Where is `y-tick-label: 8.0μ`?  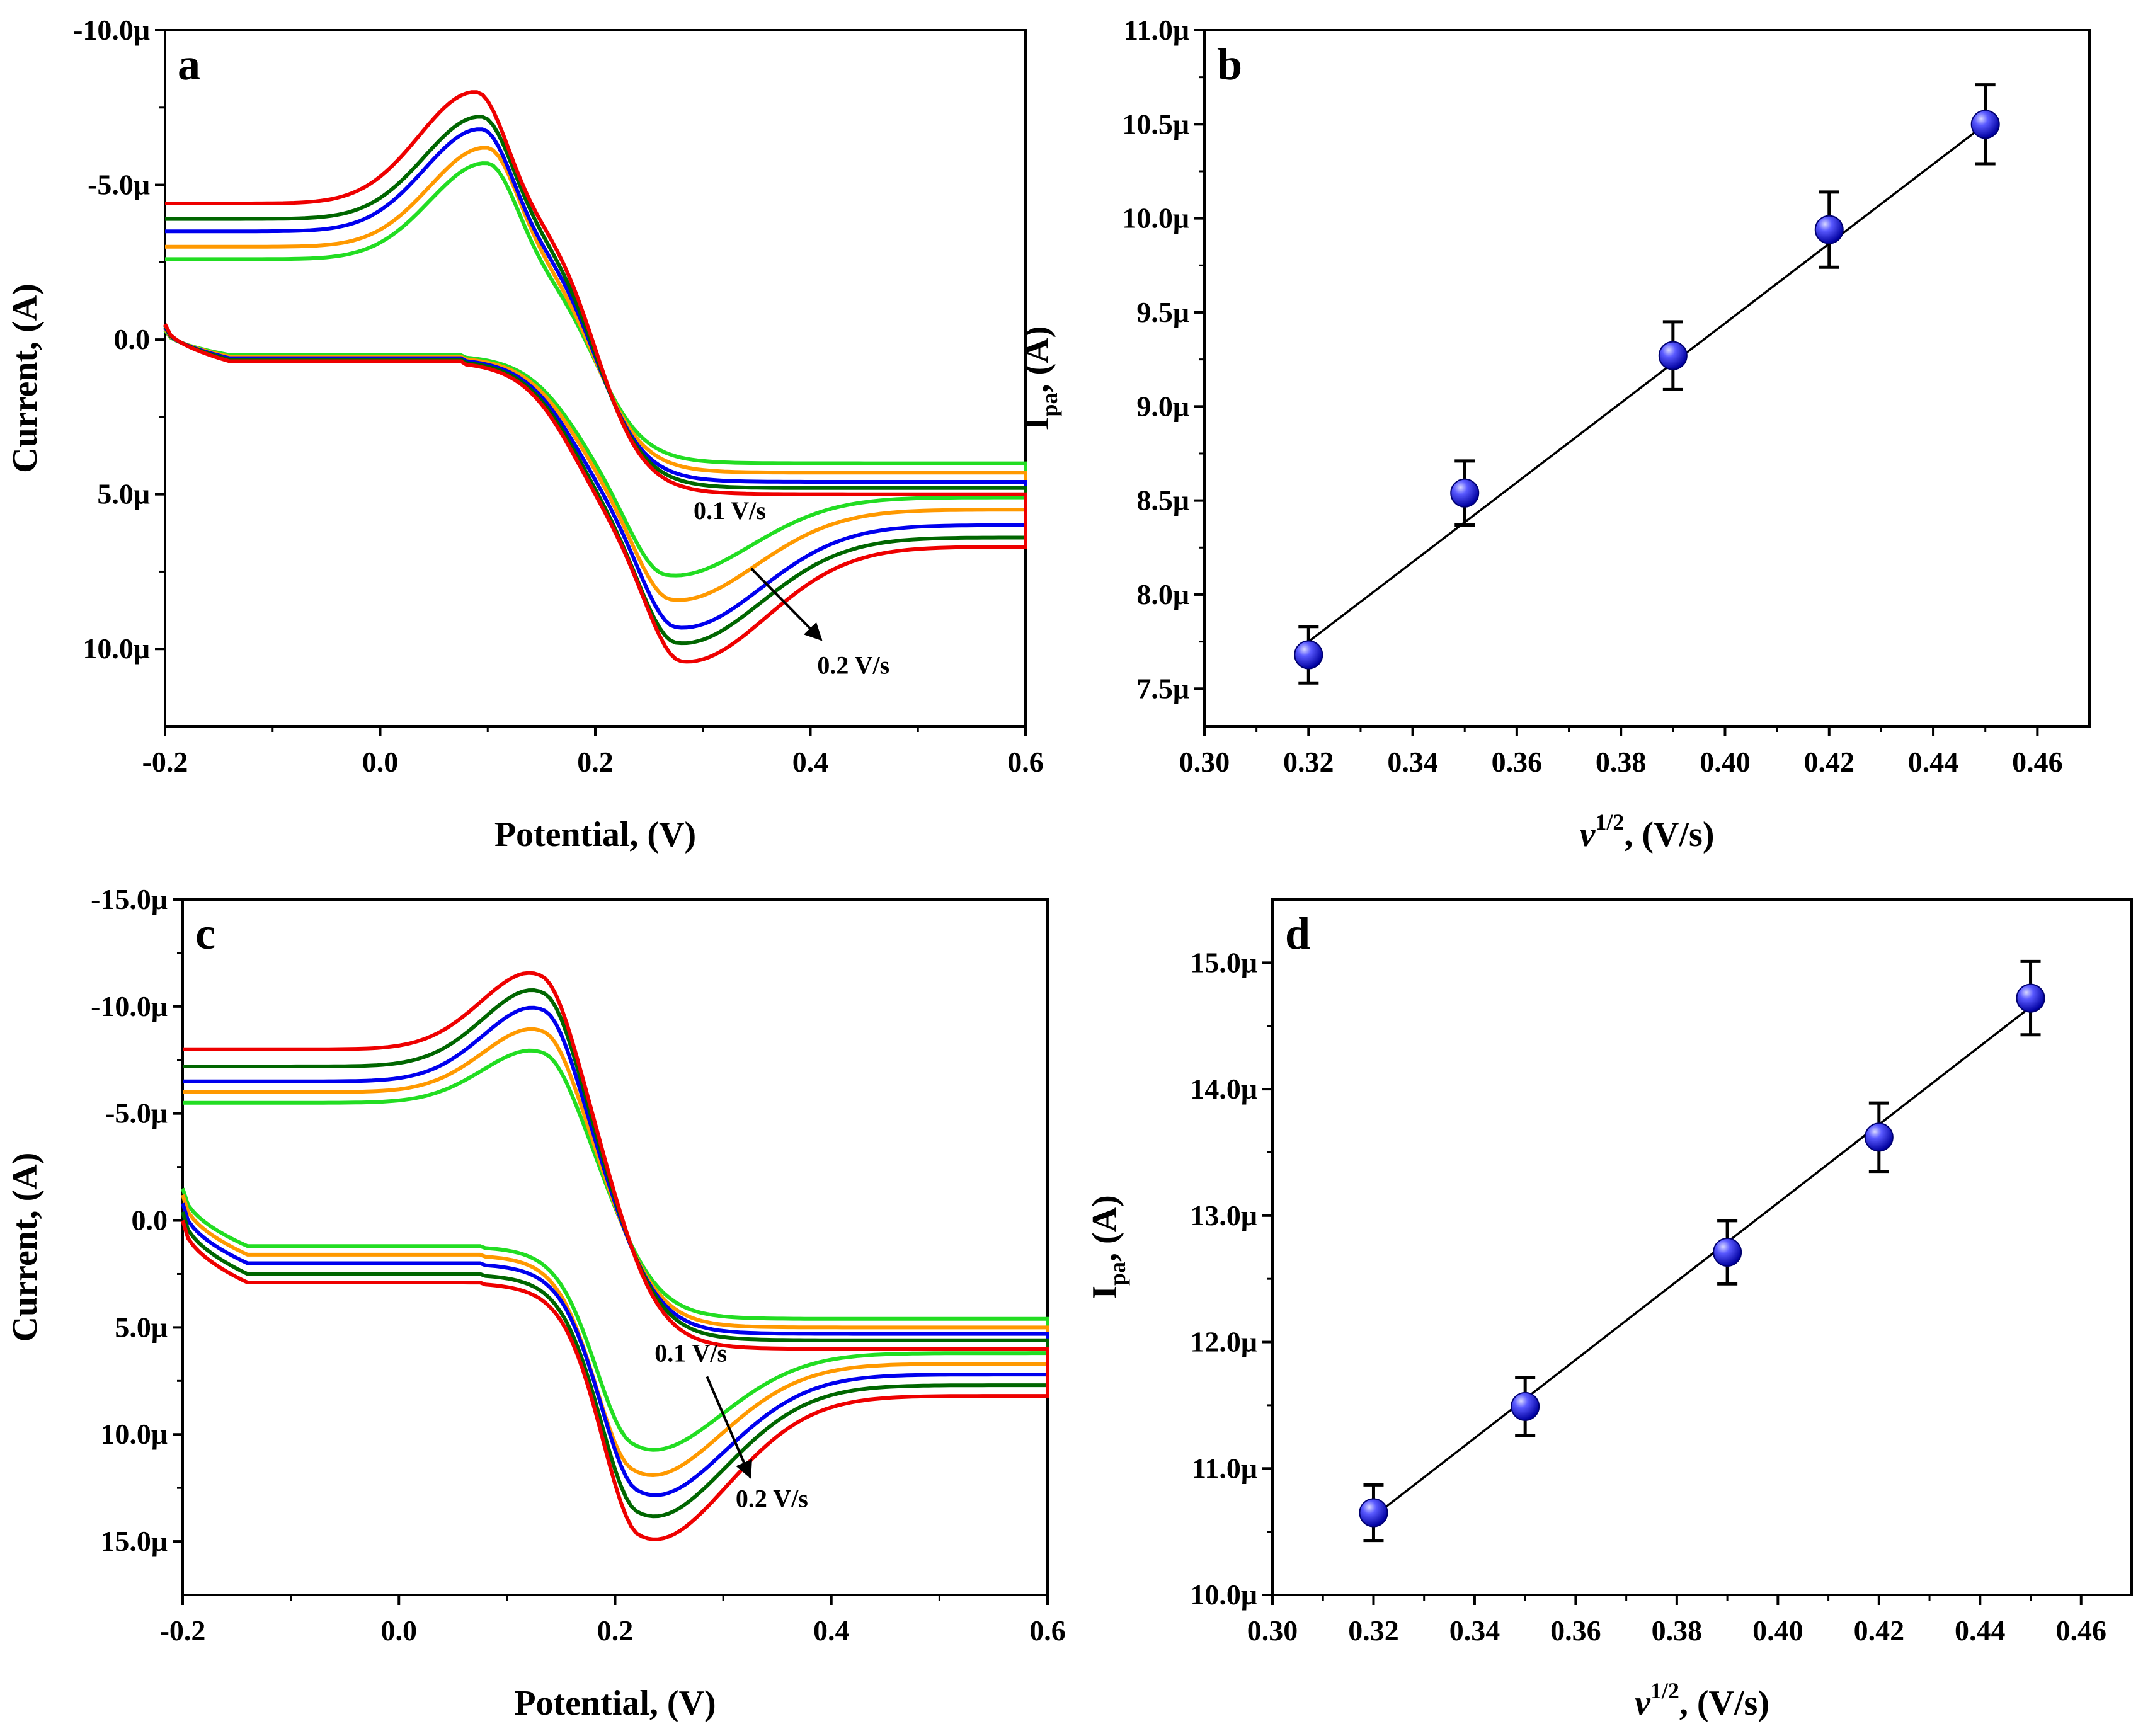
y-tick-label: 8.0μ is located at coordinates (1162, 594).